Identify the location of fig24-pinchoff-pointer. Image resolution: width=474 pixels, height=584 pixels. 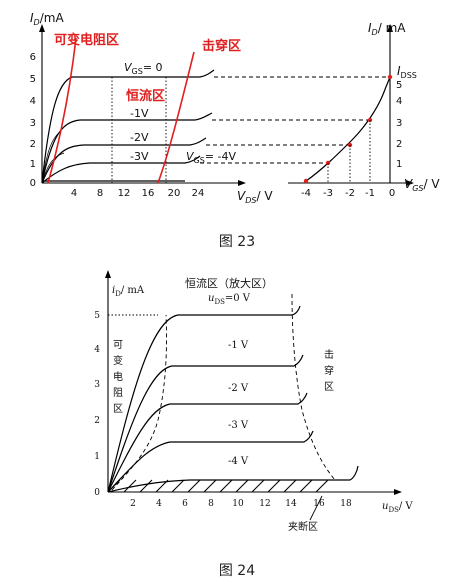
(316, 508).